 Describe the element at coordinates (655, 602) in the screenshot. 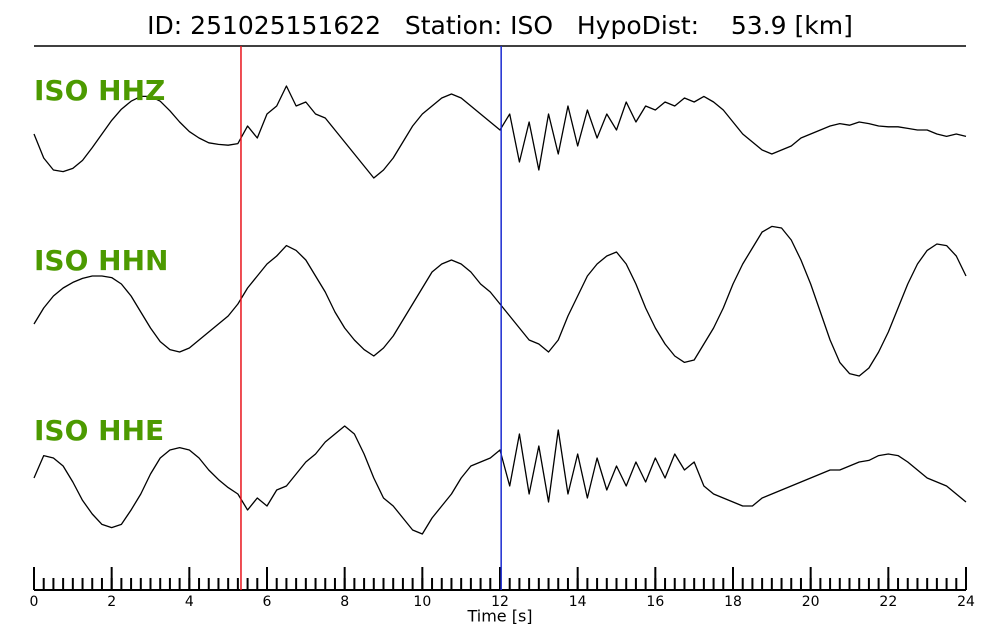

I see `x-tick-label: 16` at that location.